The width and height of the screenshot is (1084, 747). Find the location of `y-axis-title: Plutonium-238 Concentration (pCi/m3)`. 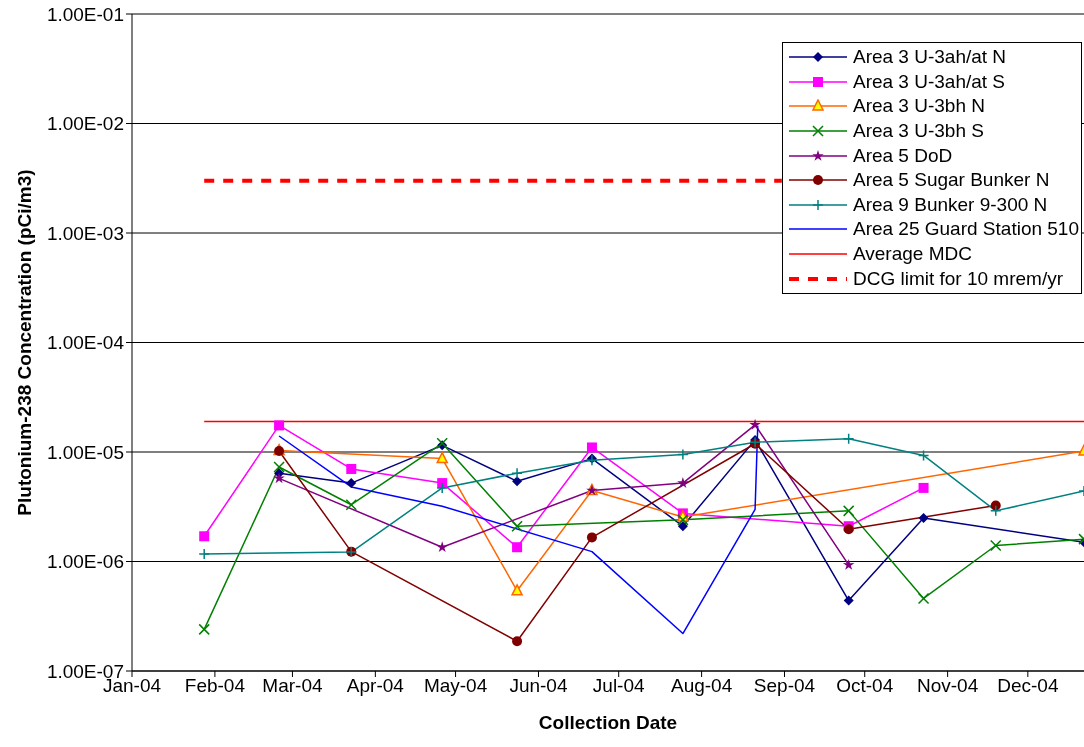

y-axis-title: Plutonium-238 Concentration (pCi/m3) is located at coordinates (24, 342).